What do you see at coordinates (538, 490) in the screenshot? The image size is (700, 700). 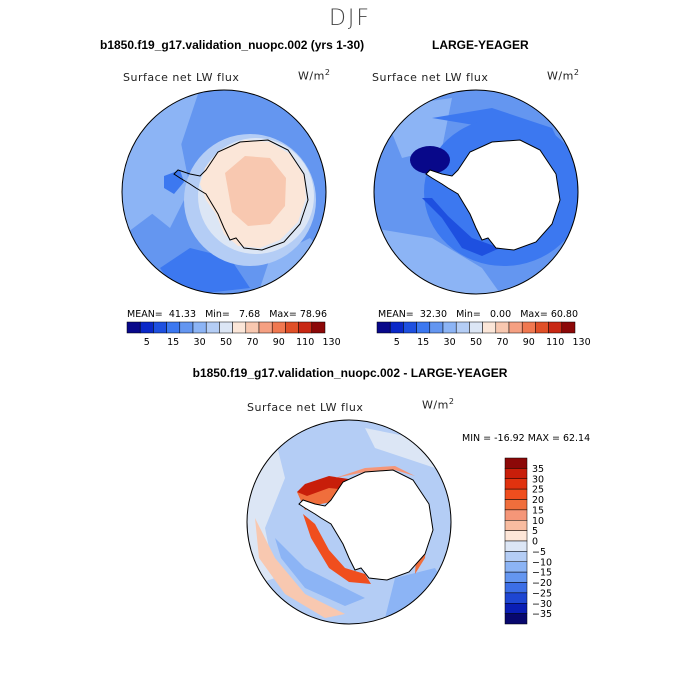 I see `diff-colorbar-tick-label: 25` at bounding box center [538, 490].